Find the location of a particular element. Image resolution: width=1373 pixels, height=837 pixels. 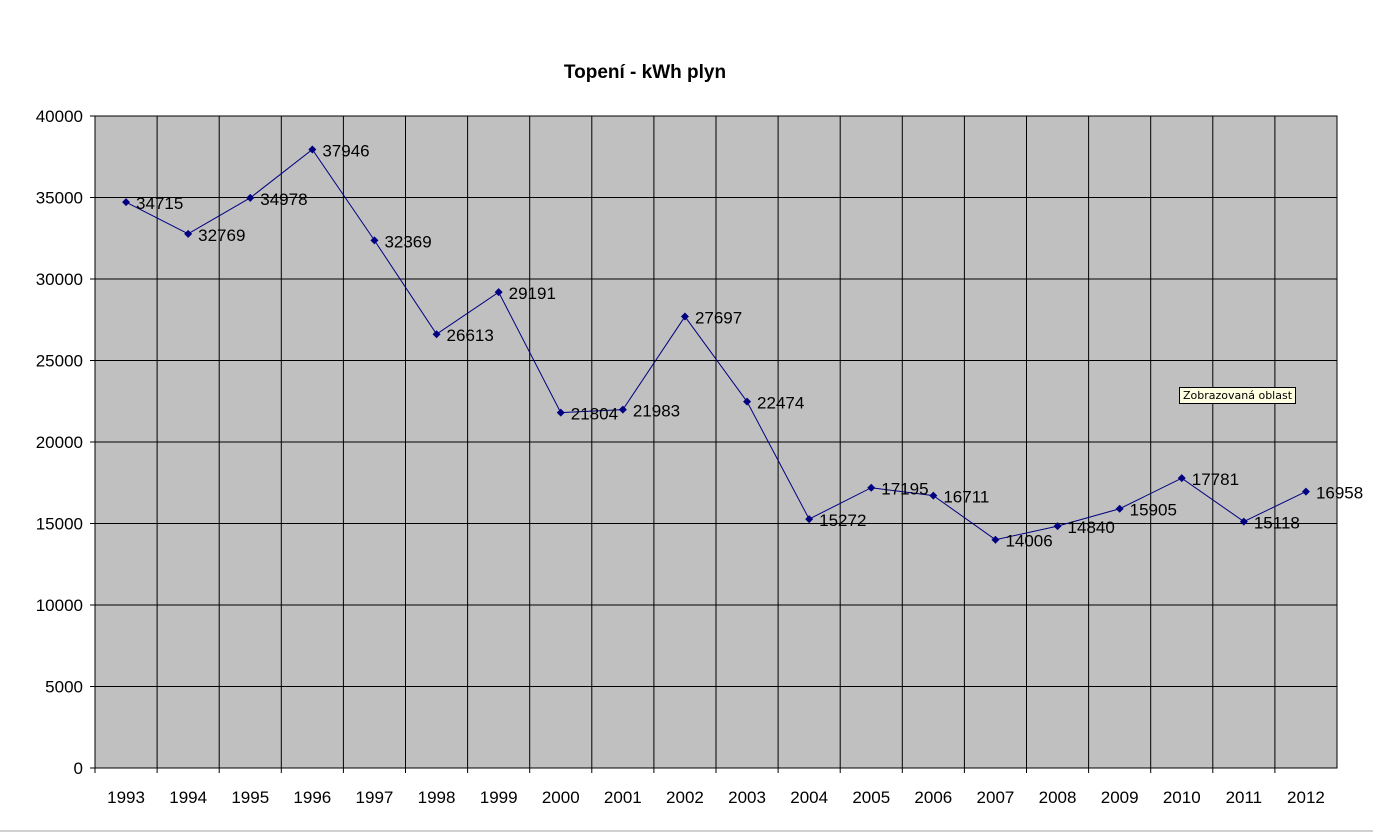

data-label: 21983 is located at coordinates (656, 411).